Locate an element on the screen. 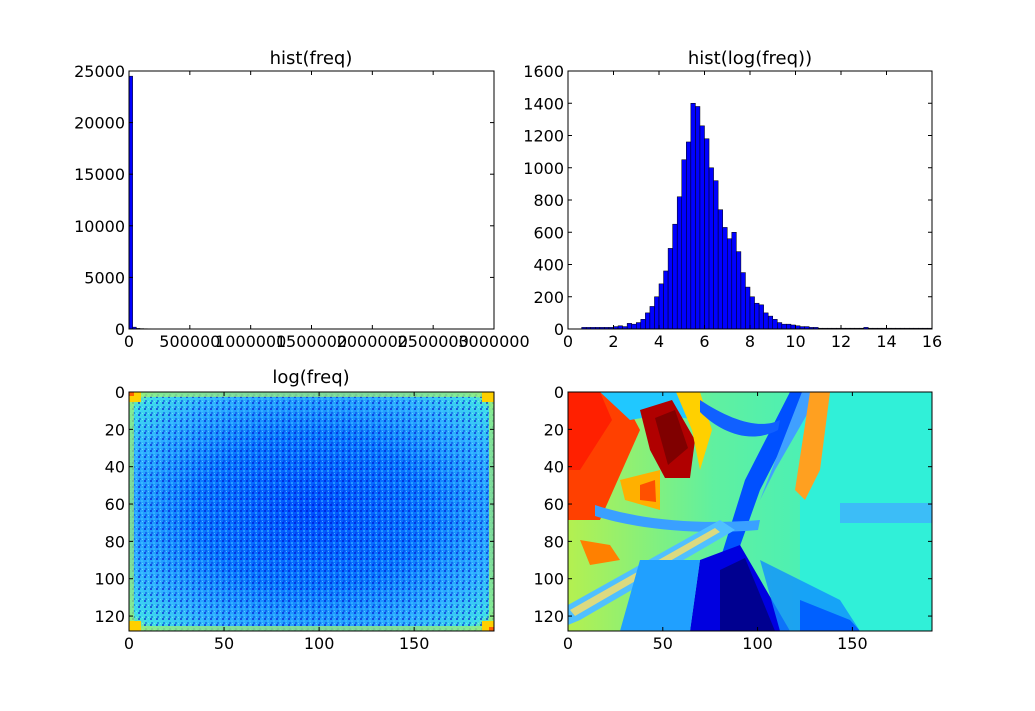 Image resolution: width=1035 pixels, height=711 pixels. hist-freq-ytick-label: 10000 is located at coordinates (99, 226).